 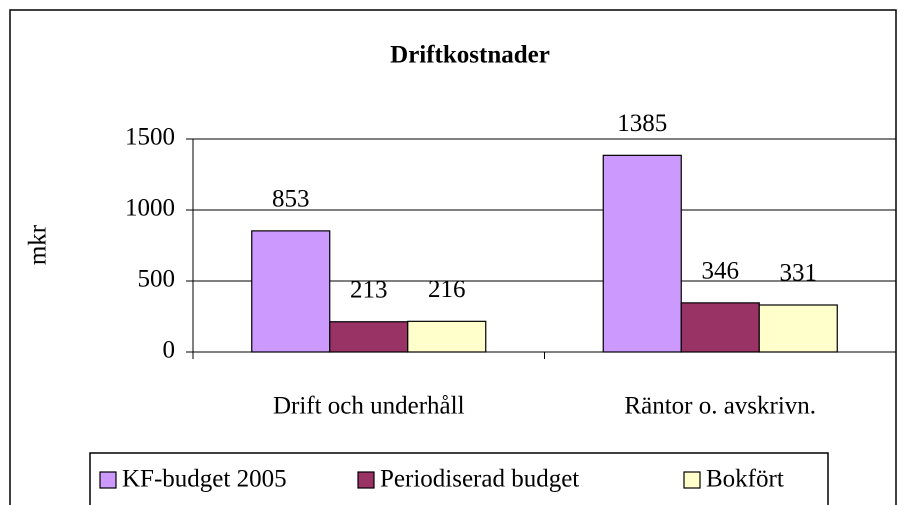 I want to click on legend-box, so click(x=459, y=478).